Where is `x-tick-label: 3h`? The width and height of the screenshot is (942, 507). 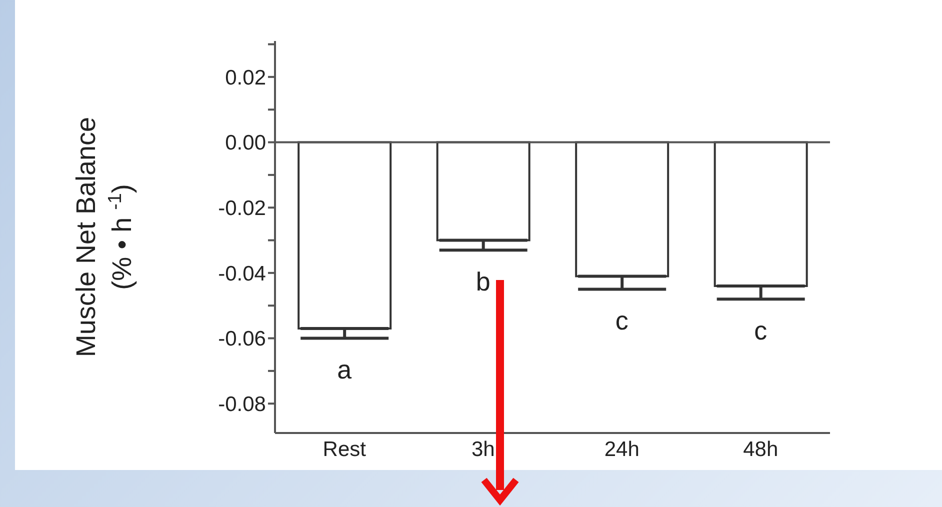
x-tick-label: 3h is located at coordinates (483, 449).